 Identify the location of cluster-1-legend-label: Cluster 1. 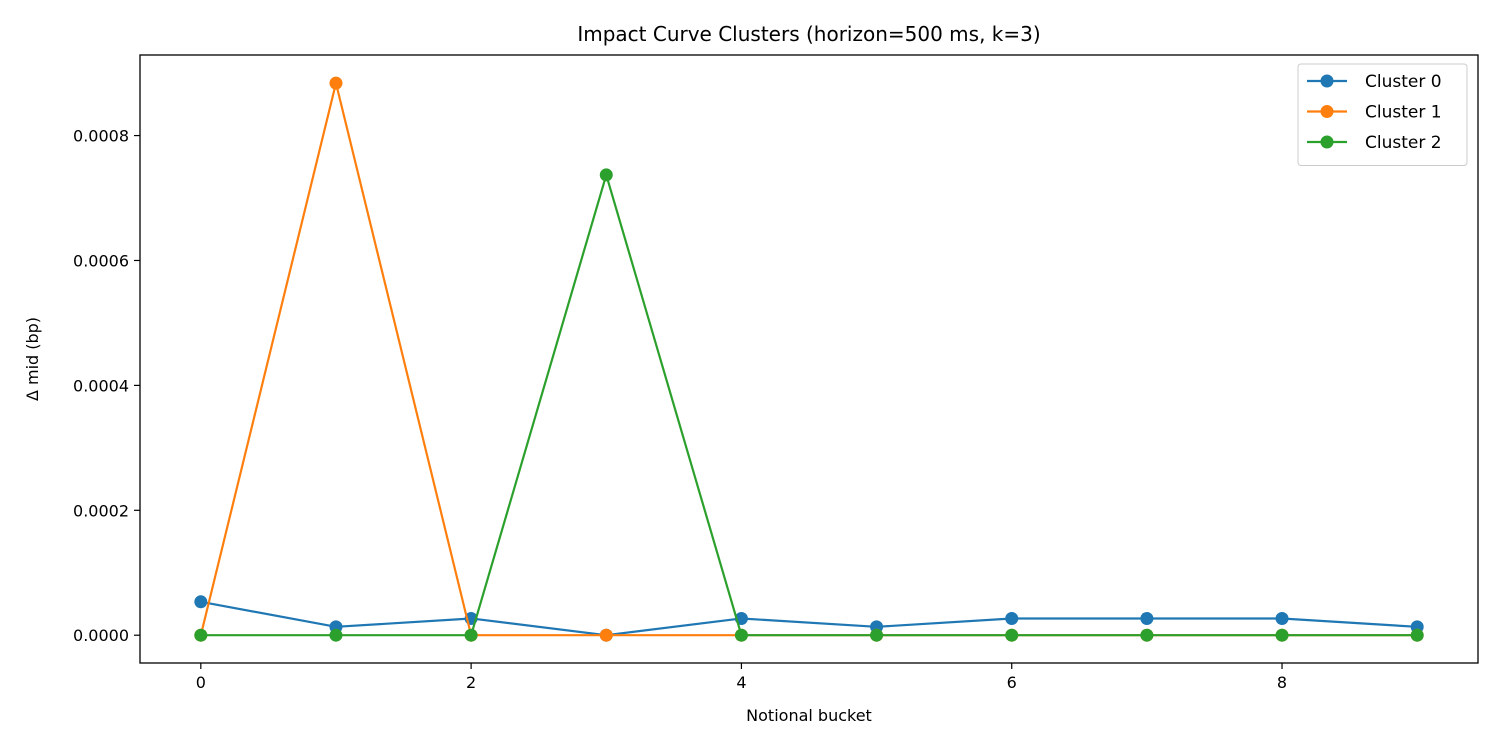
(1403, 113).